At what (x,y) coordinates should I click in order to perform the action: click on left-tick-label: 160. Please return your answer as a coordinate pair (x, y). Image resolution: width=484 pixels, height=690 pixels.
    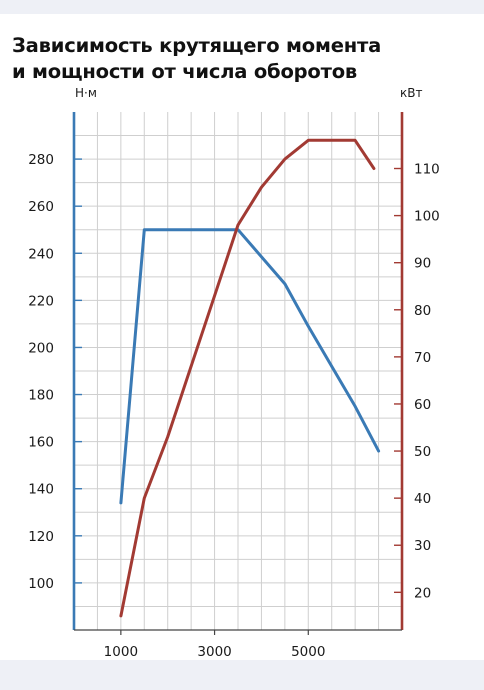
    Looking at the image, I should click on (41, 443).